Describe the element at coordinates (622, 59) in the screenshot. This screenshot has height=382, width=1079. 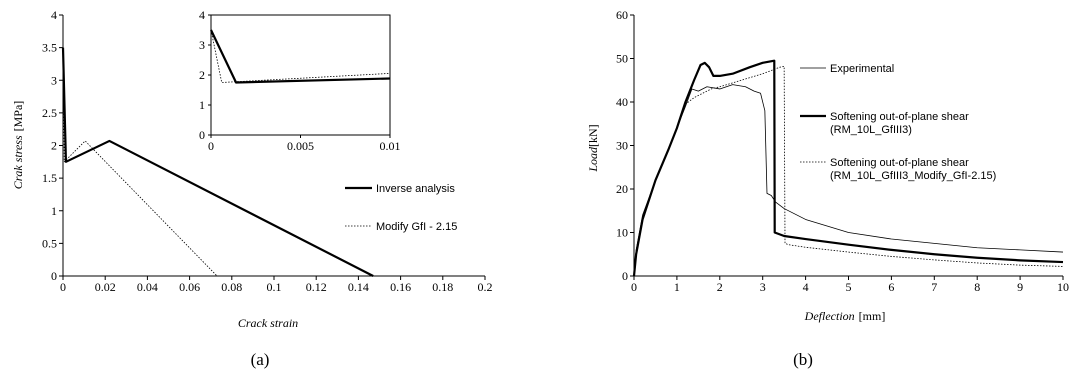
I see `chart-b-y-tick-label: 50` at that location.